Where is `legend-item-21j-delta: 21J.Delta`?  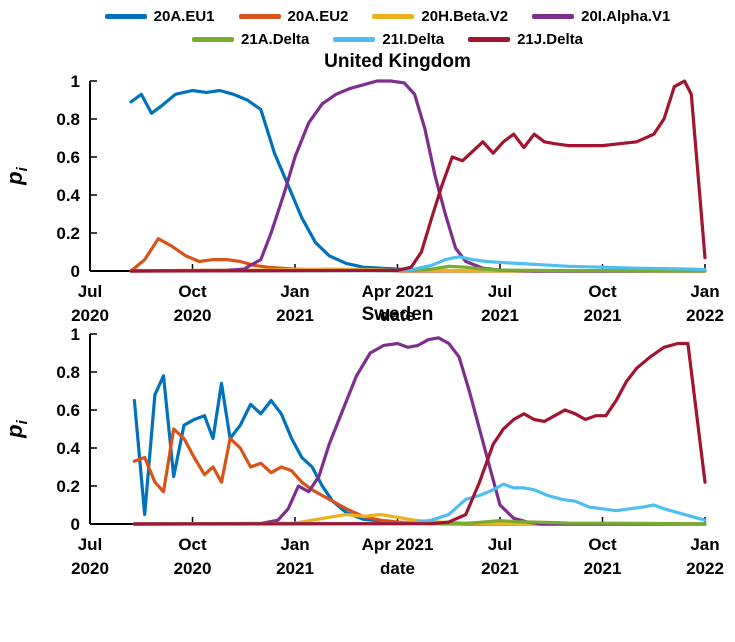 legend-item-21j-delta: 21J.Delta is located at coordinates (525, 39).